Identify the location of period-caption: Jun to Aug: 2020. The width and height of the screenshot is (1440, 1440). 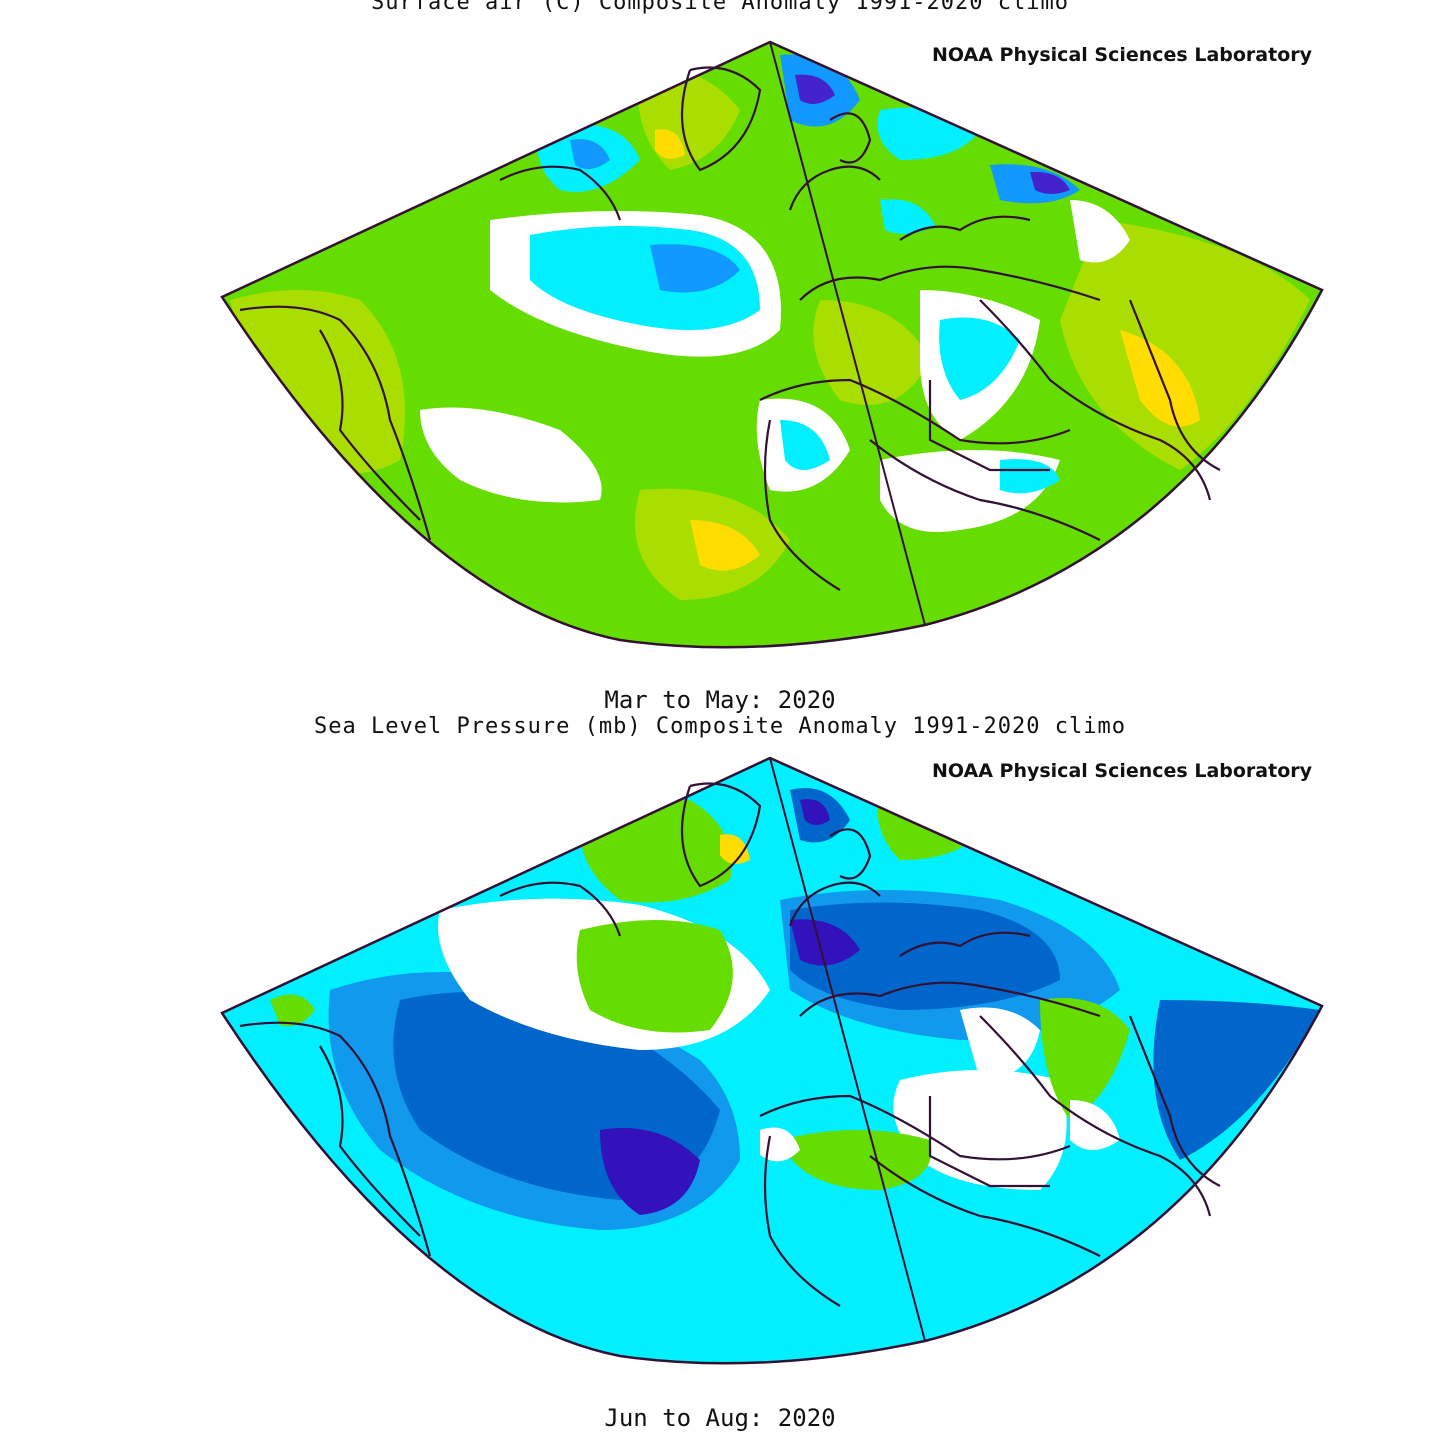
(720, 1418).